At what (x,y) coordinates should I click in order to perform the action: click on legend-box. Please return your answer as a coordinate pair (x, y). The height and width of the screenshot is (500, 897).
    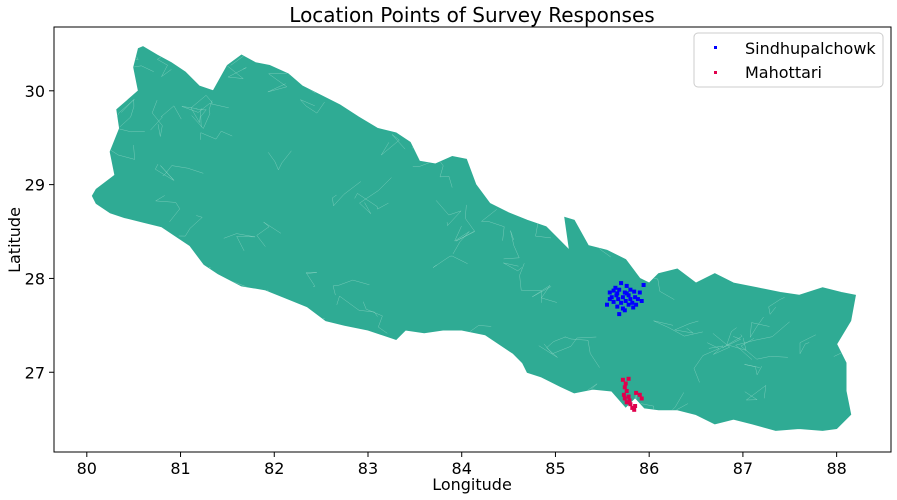
    Looking at the image, I should click on (788, 60).